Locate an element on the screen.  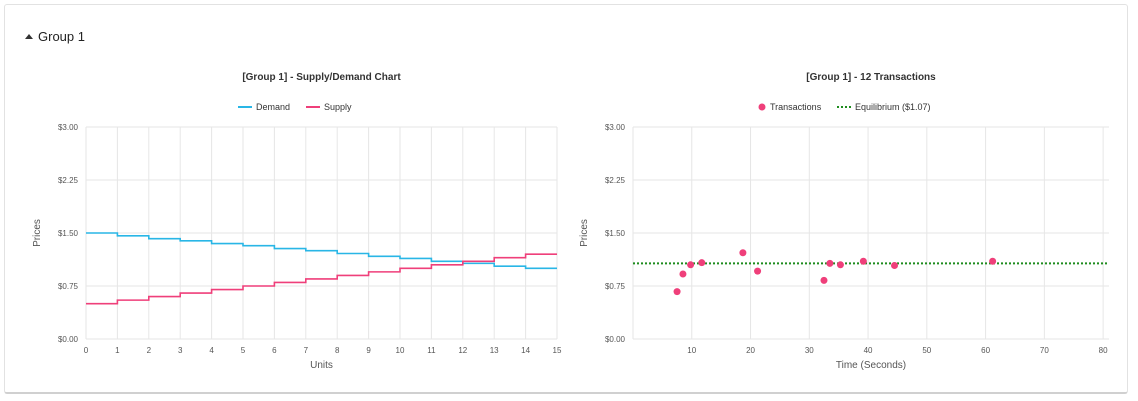
sd-y-tick-label: $0.75 is located at coordinates (68, 286).